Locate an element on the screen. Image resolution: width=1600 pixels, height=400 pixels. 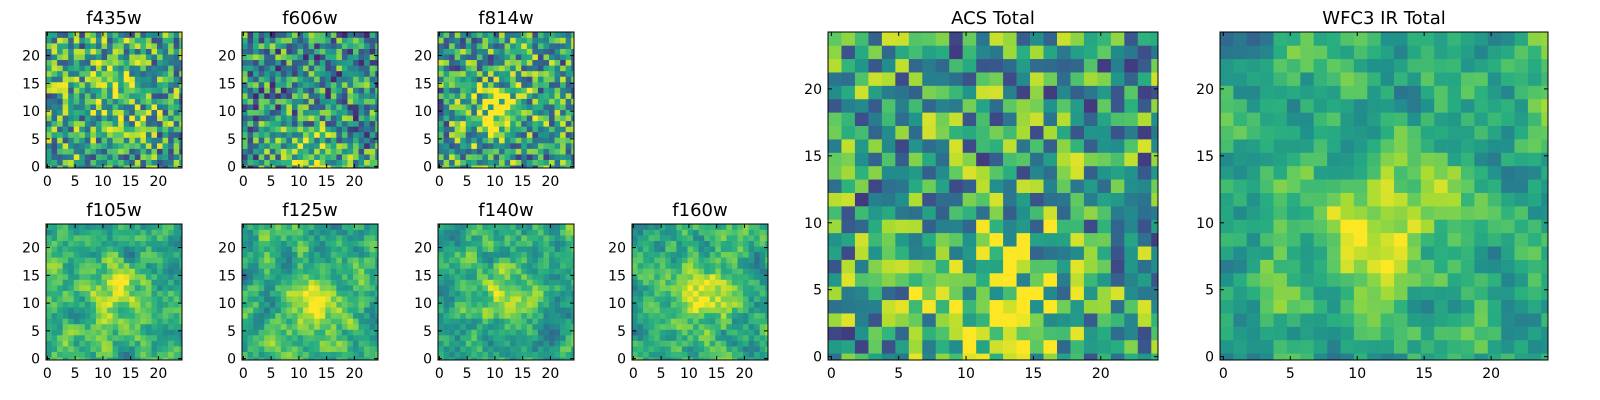
axes-frame is located at coordinates (310, 292).